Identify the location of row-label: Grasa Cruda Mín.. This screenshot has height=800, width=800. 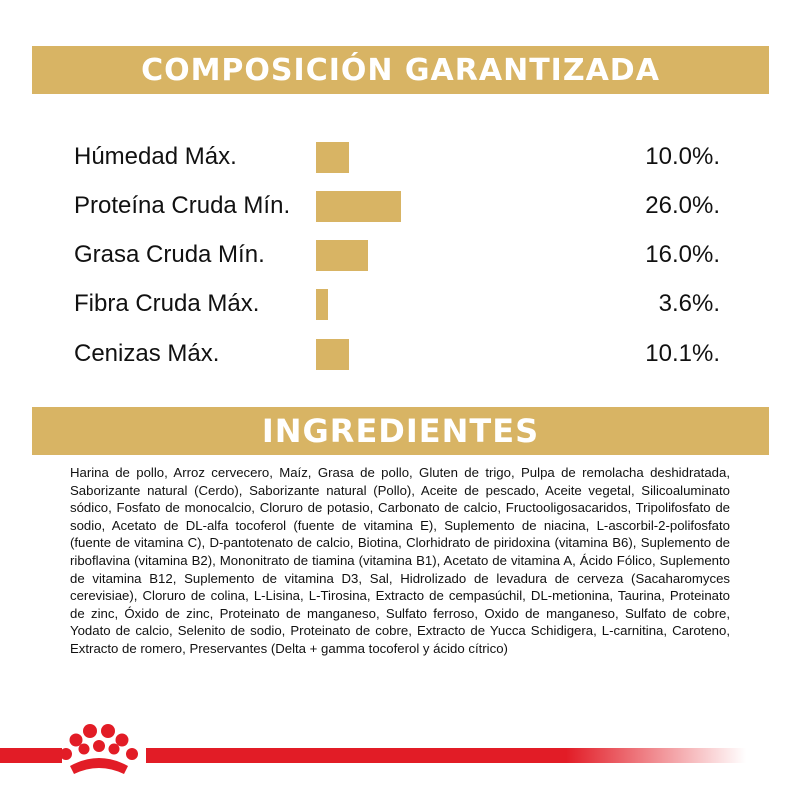
(169, 254).